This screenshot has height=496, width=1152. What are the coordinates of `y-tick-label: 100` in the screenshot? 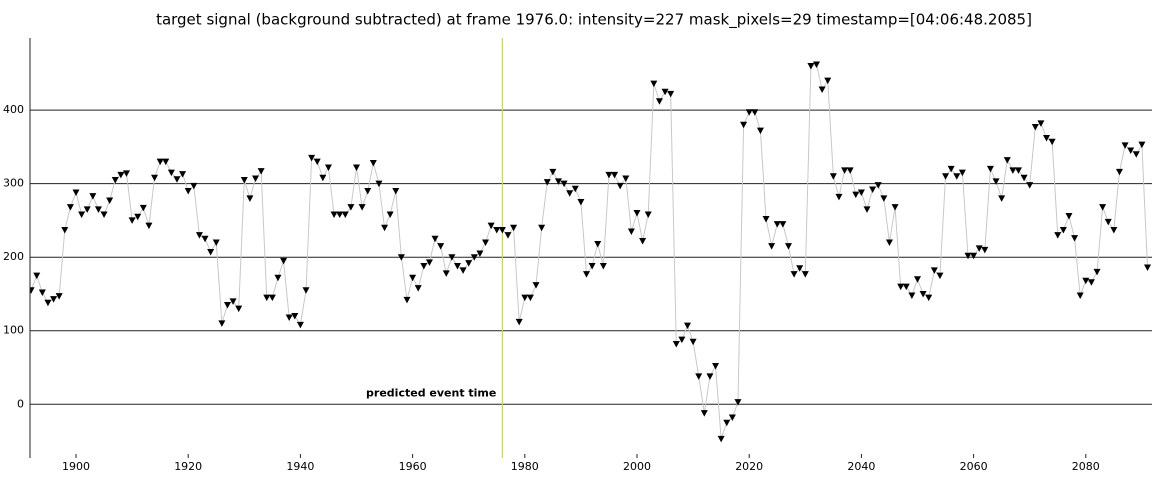 It's located at (13, 330).